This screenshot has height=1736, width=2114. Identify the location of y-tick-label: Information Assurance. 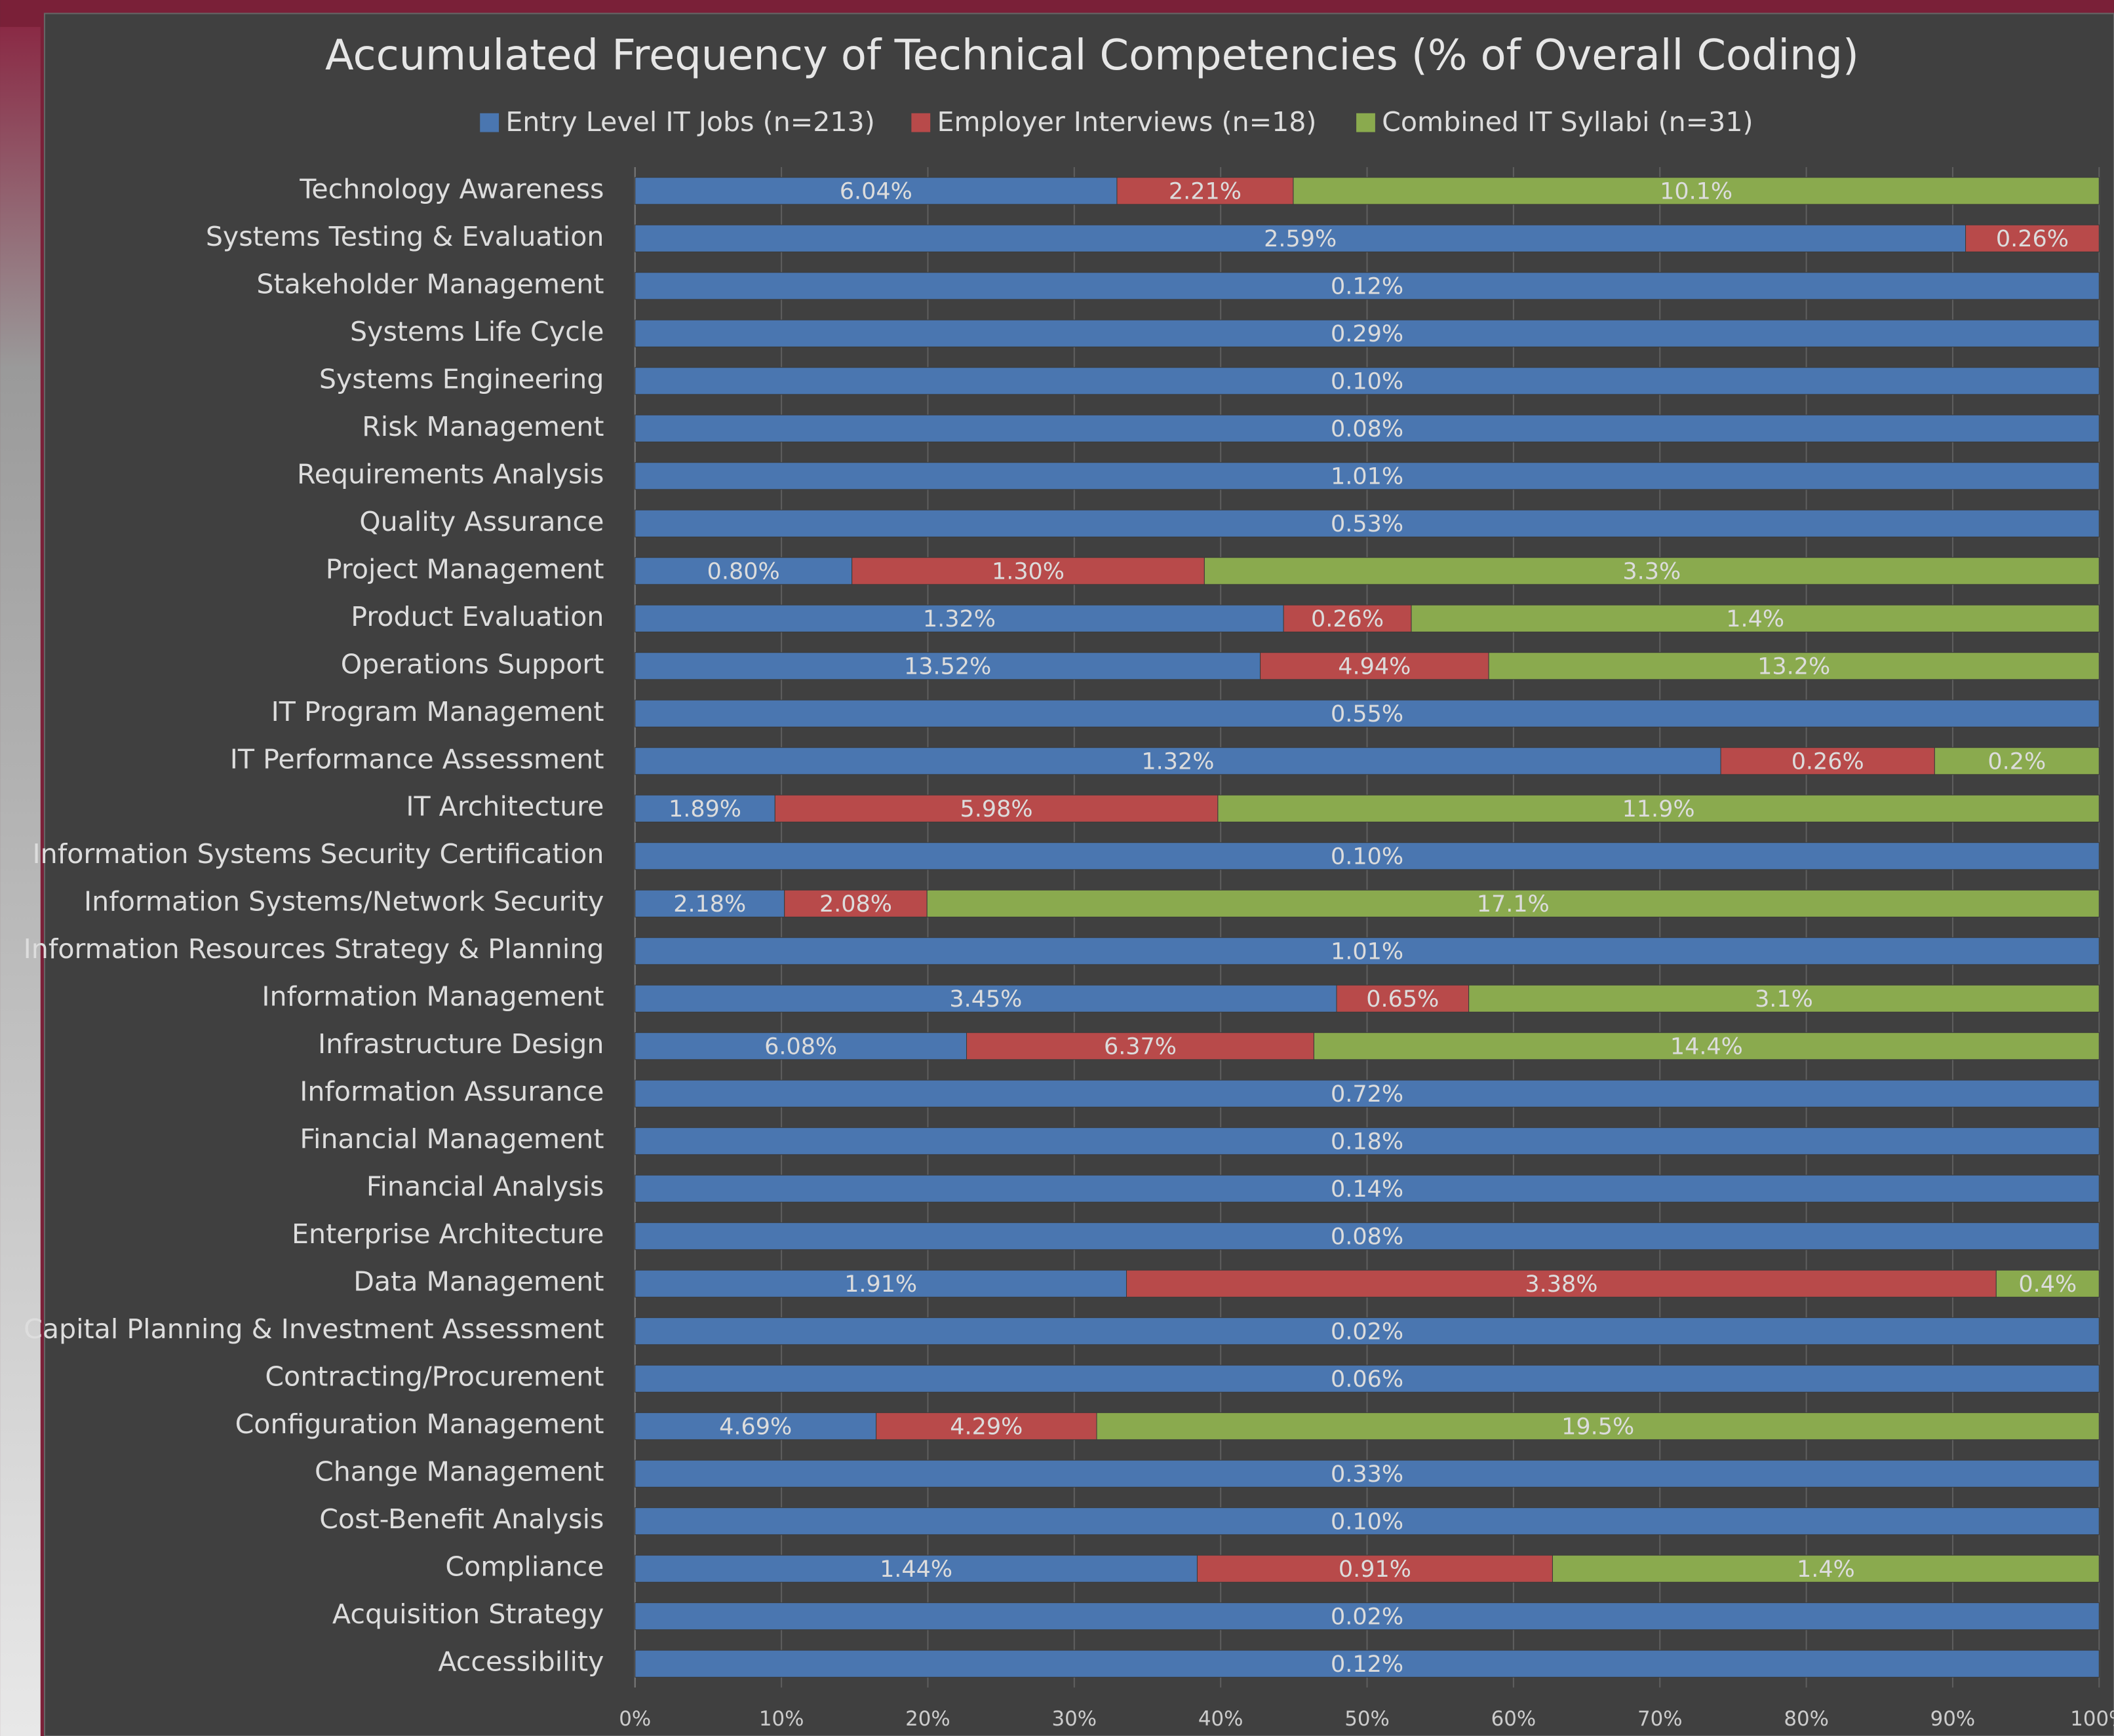
(452, 1092).